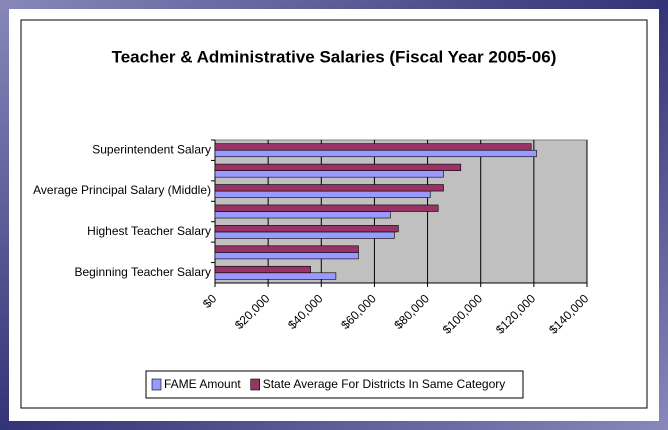  I want to click on y-tick-label: Highest Teacher Salary, so click(149, 231).